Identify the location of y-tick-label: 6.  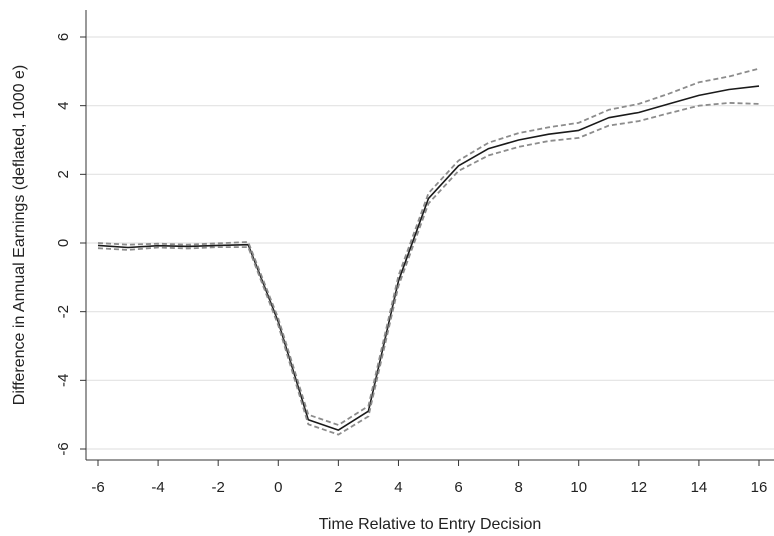
(63, 37).